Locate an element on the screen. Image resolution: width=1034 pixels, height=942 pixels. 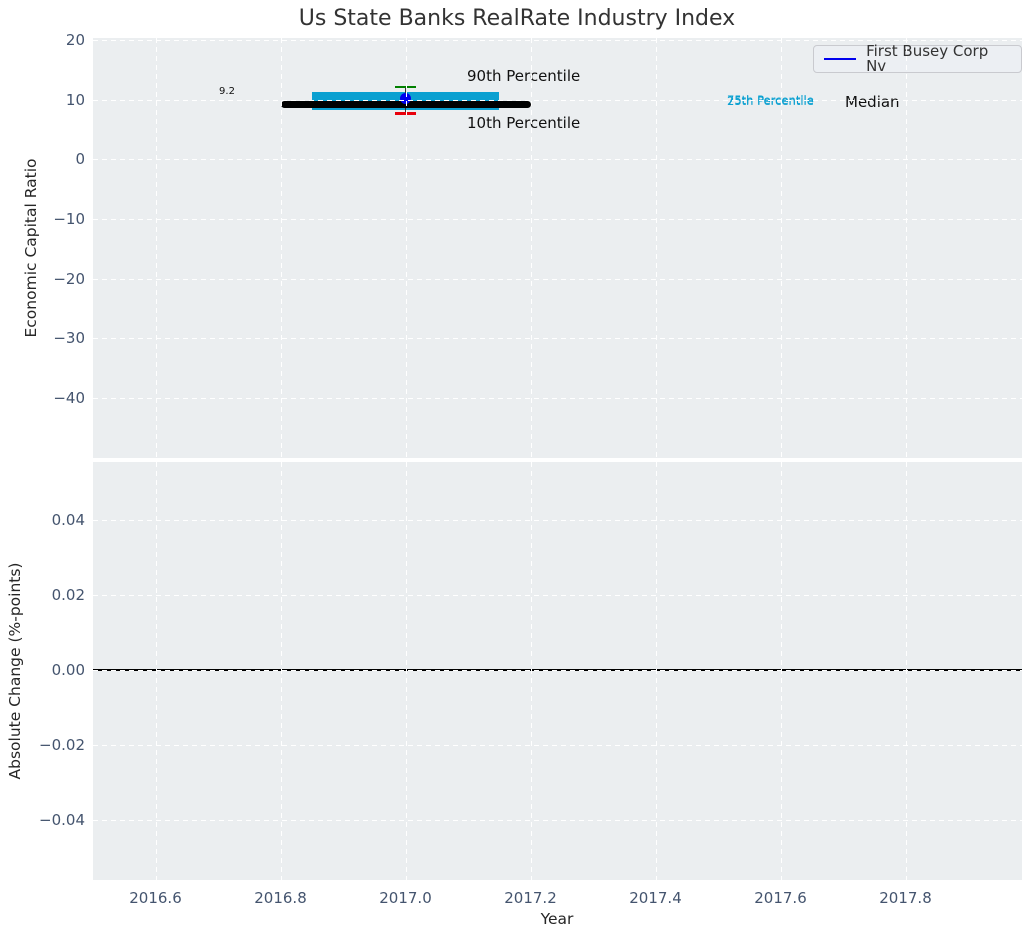
median-annotation: Median is located at coordinates (872, 102).